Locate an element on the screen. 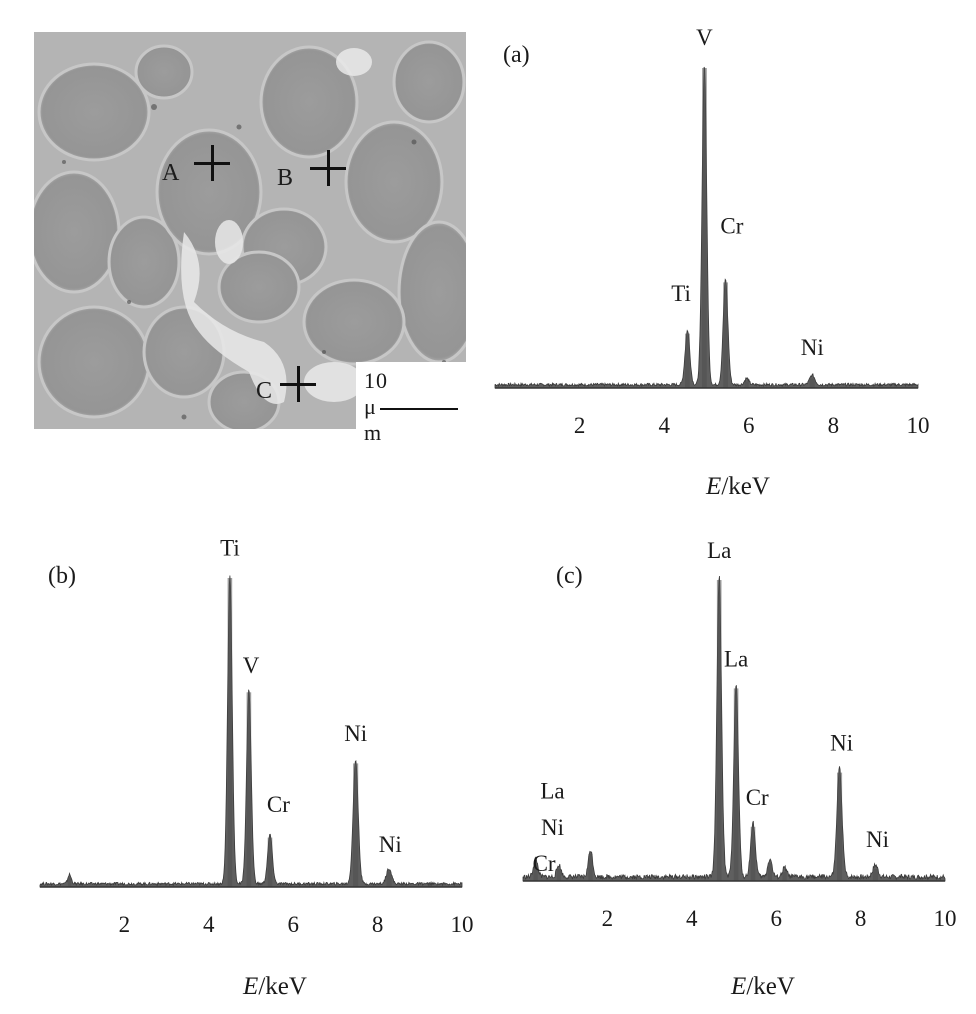  panel-label: (c) is located at coordinates (569, 576).